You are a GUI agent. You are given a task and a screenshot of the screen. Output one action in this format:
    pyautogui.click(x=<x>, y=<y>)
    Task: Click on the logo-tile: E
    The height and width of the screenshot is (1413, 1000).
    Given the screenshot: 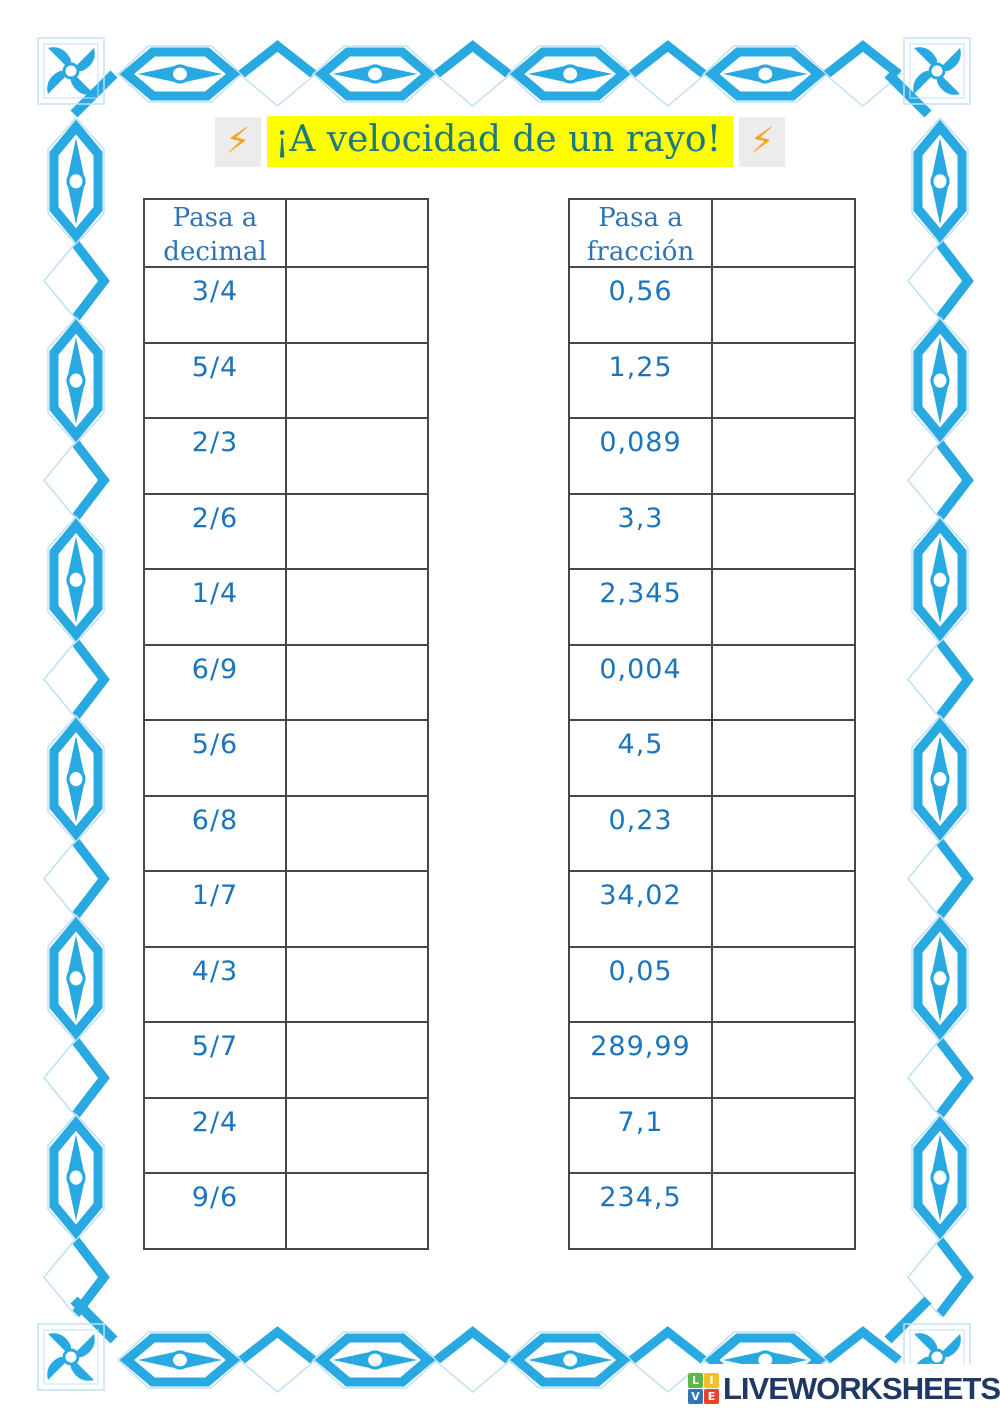 What is the action you would take?
    pyautogui.click(x=711, y=1396)
    